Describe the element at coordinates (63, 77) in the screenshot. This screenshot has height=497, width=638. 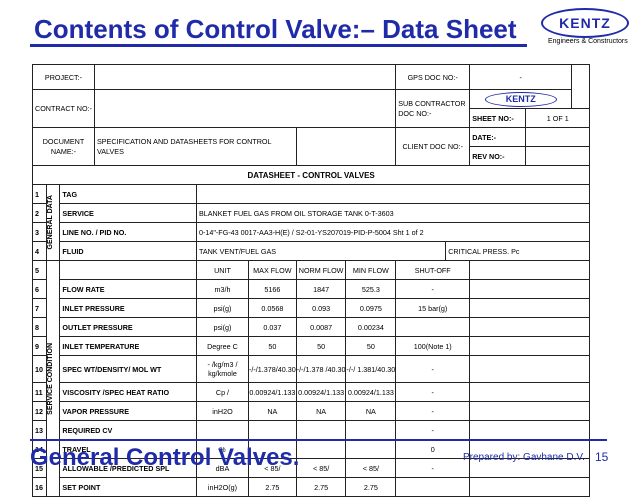
I see `project-label: PROJECT:-` at that location.